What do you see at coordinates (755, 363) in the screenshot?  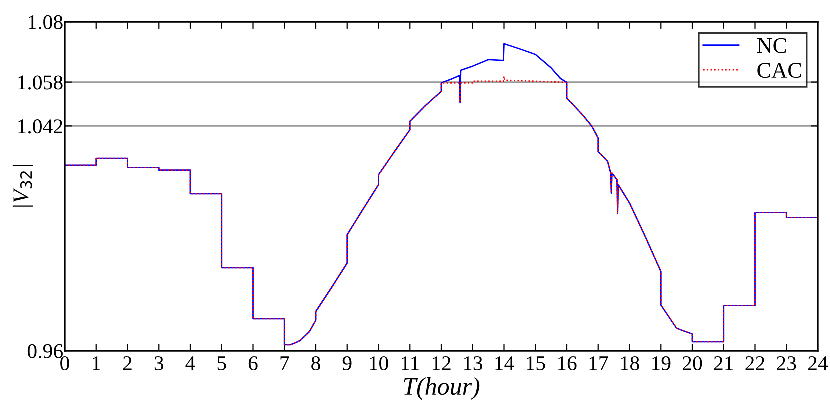 I see `x-tick-label: 22` at bounding box center [755, 363].